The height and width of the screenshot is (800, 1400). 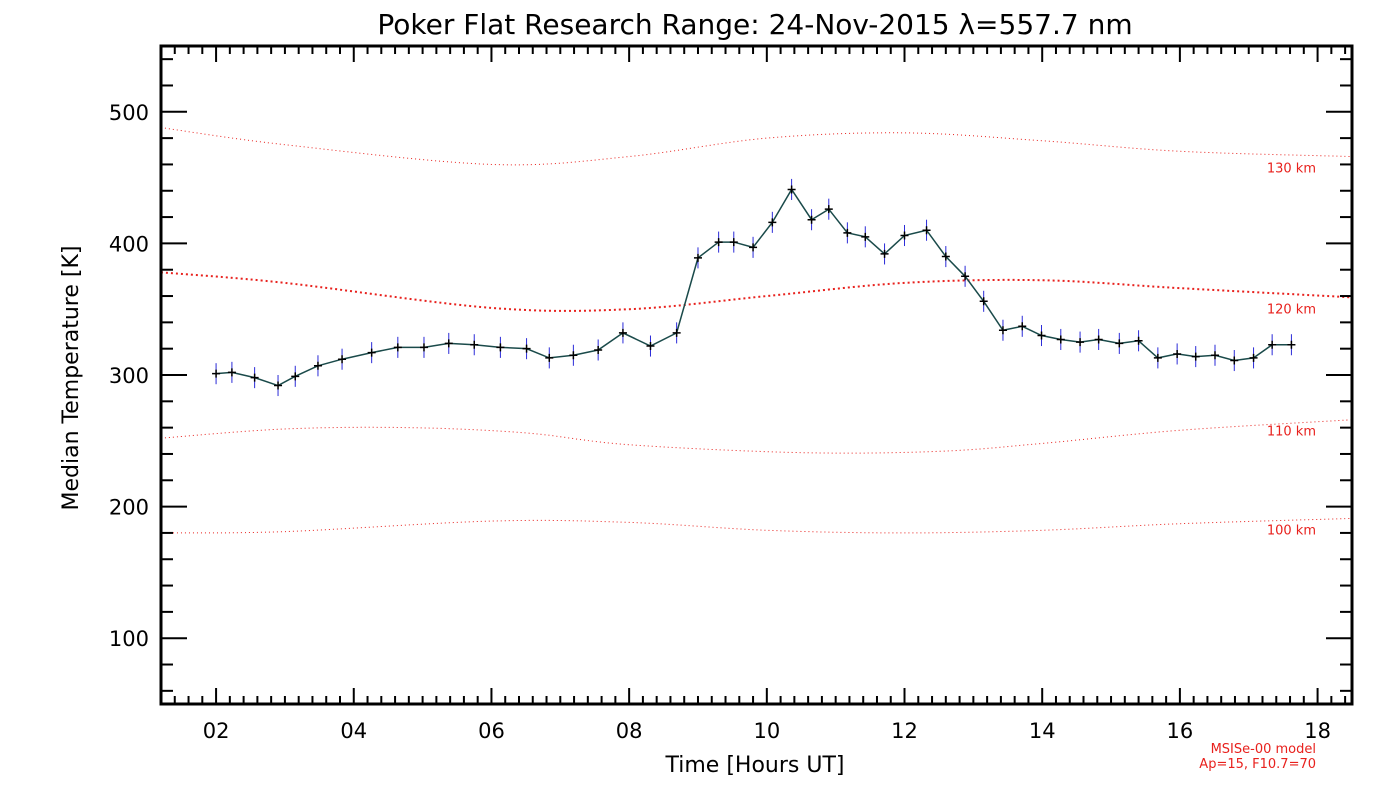 I want to click on model-curve-100km, so click(x=756, y=525).